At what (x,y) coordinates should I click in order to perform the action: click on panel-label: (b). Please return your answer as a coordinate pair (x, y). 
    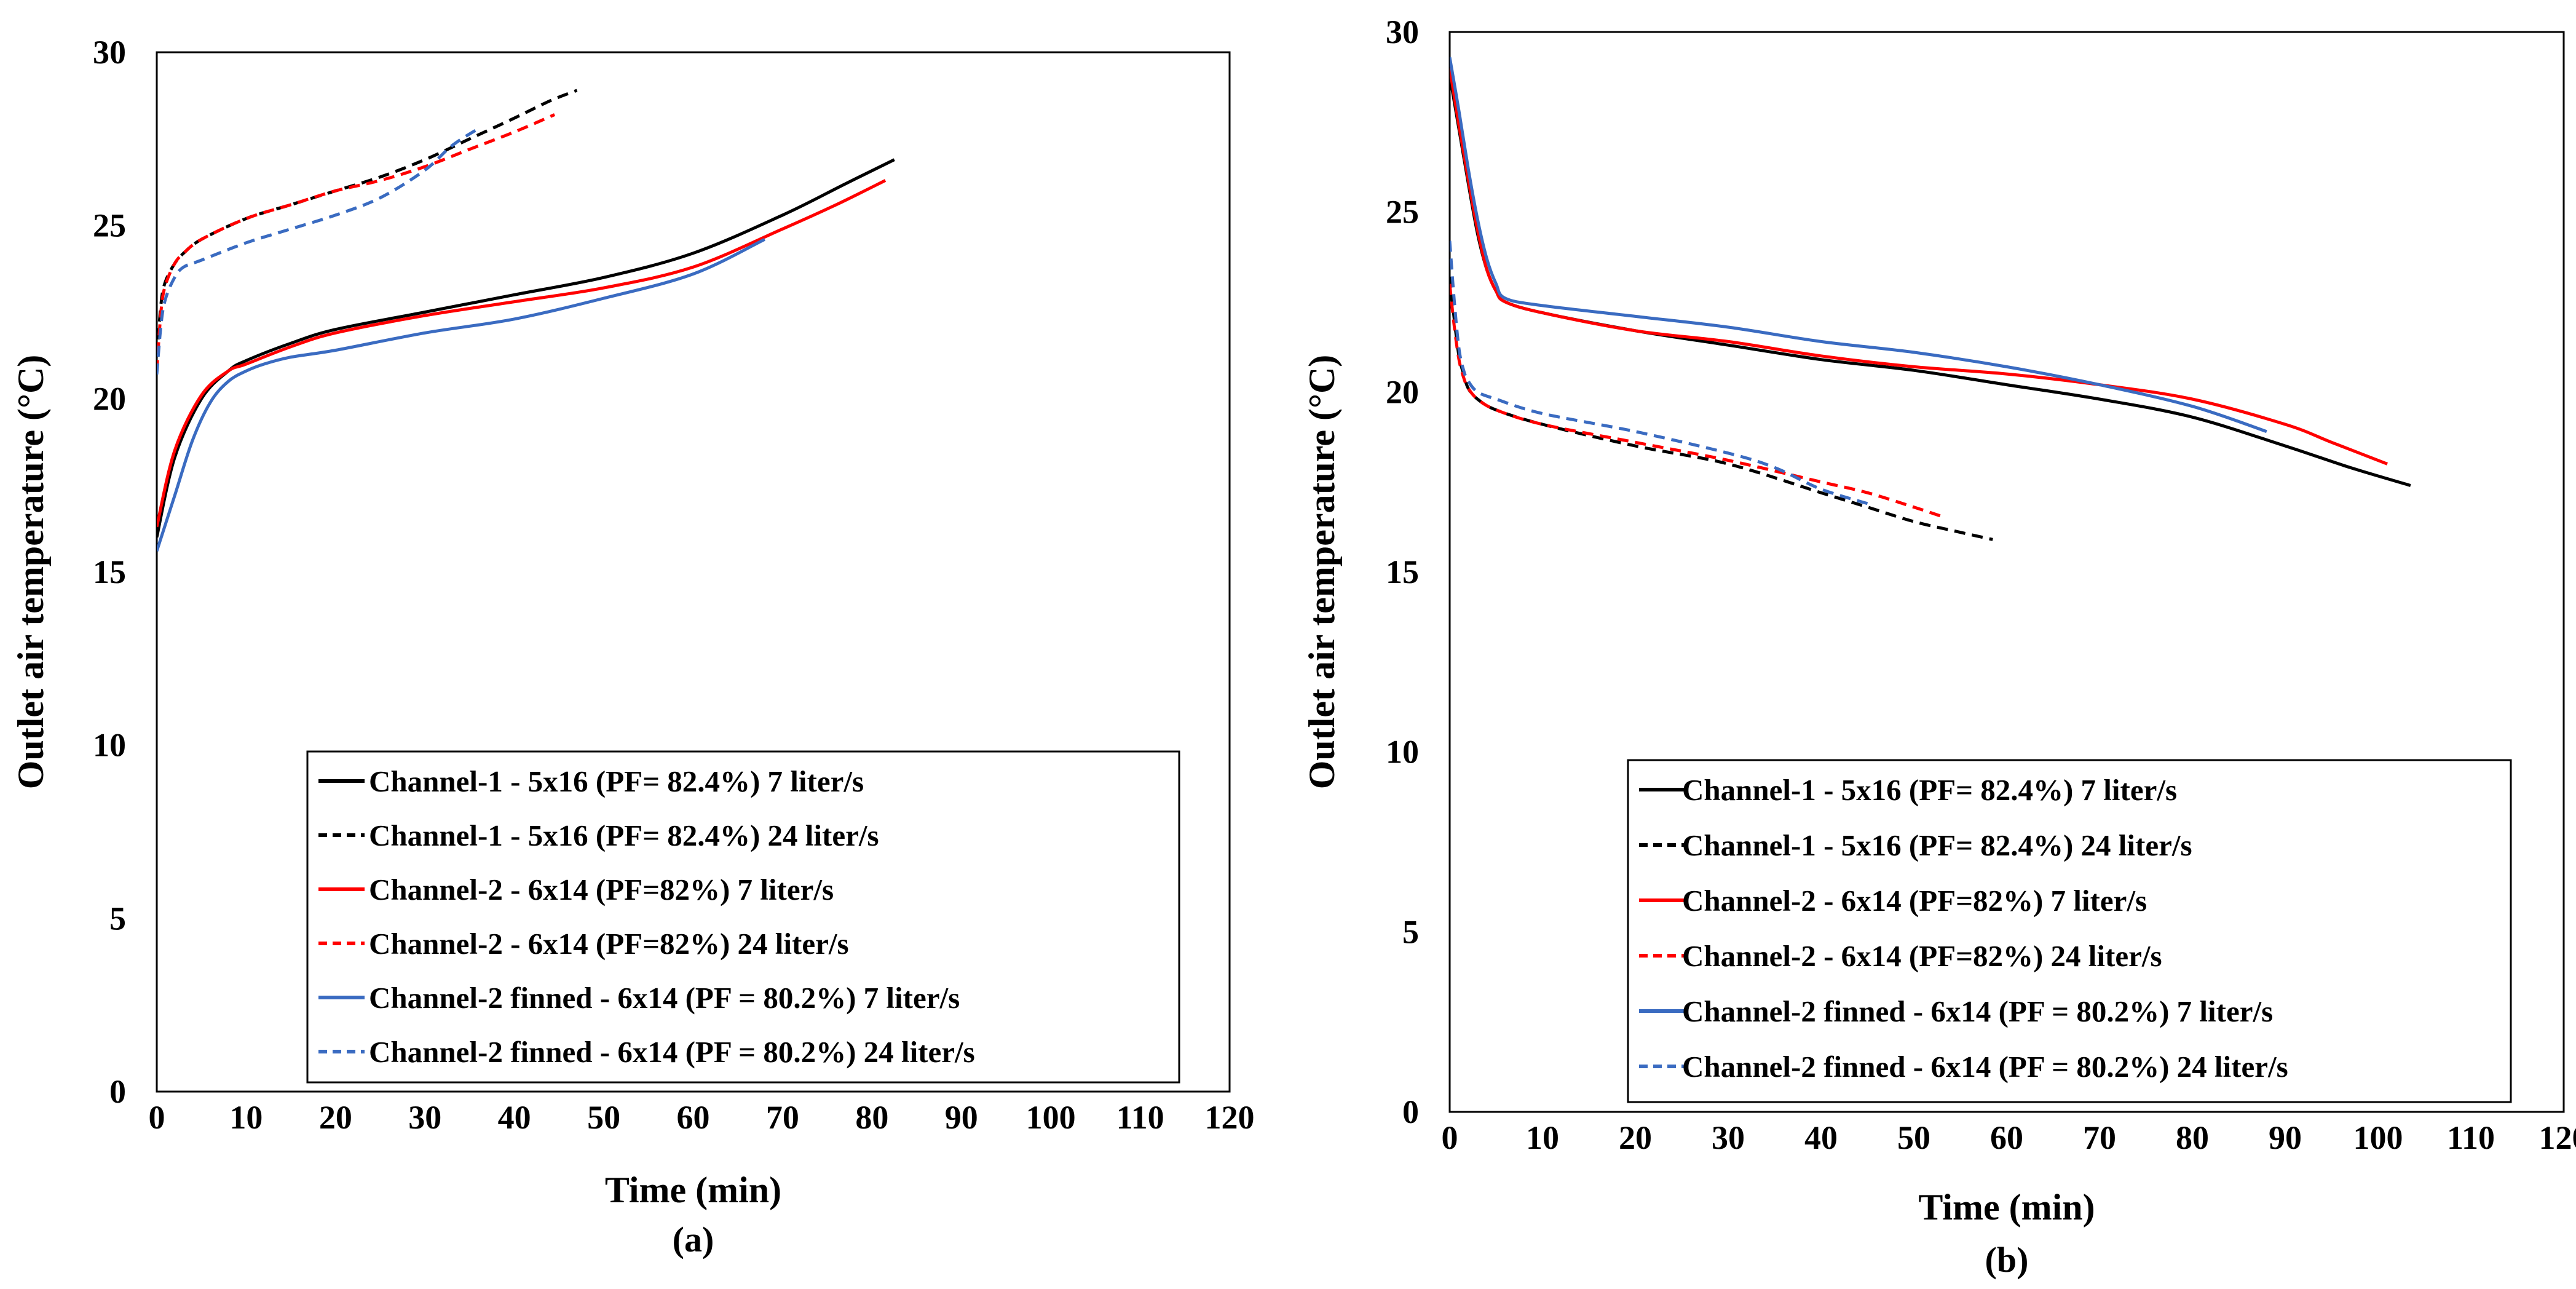
    Looking at the image, I should click on (2007, 1260).